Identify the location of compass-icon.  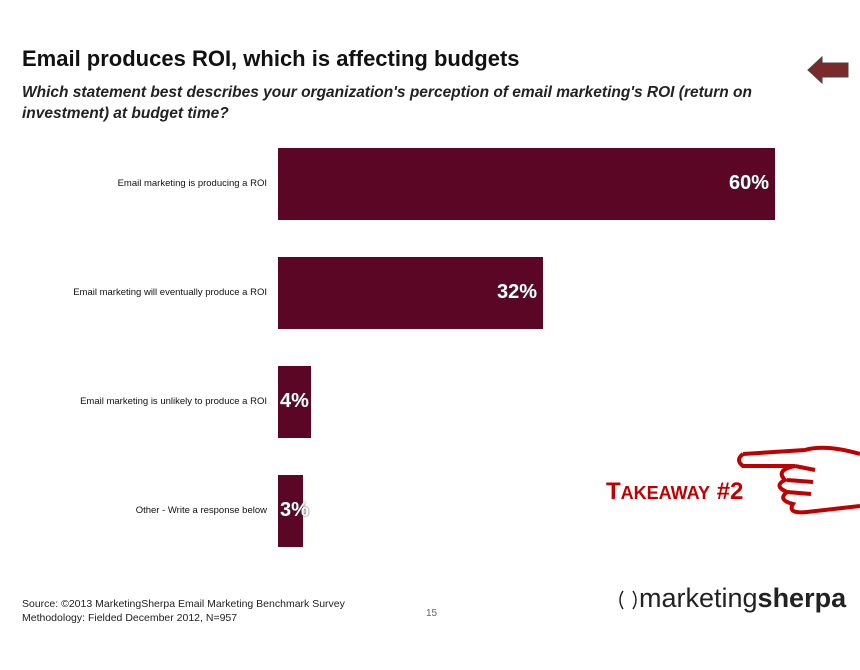
(628, 600).